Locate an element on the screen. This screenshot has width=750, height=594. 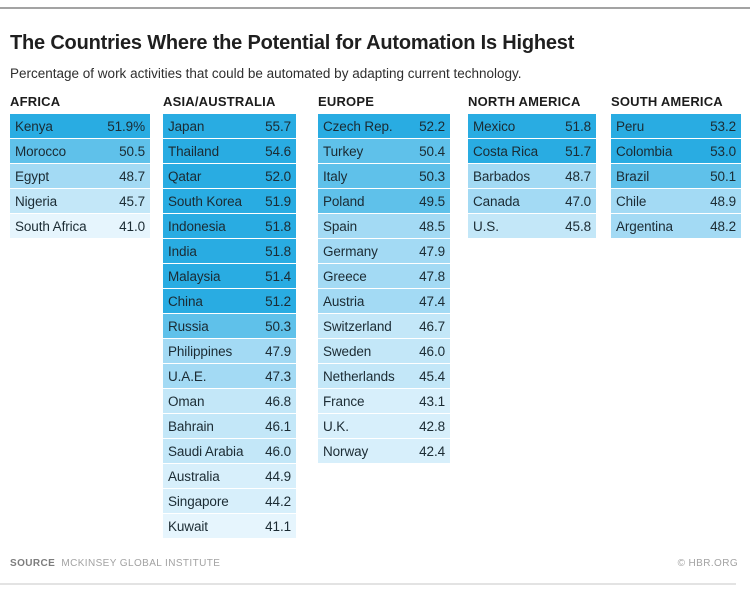
country-value: 42.8 is located at coordinates (432, 426).